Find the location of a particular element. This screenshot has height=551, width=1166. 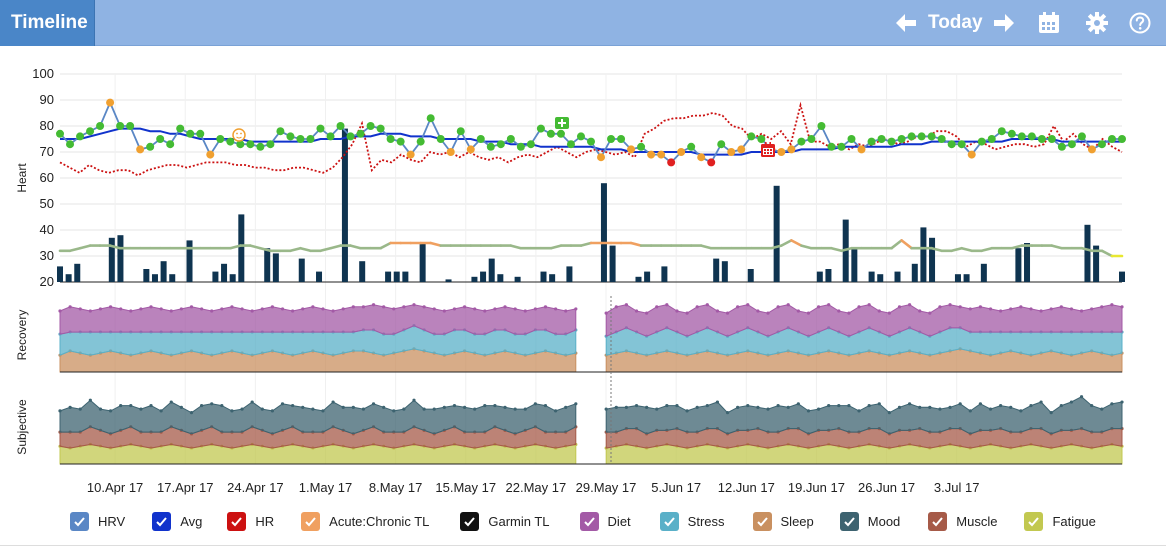

legend-item-muscle: Muscle is located at coordinates (962, 521).